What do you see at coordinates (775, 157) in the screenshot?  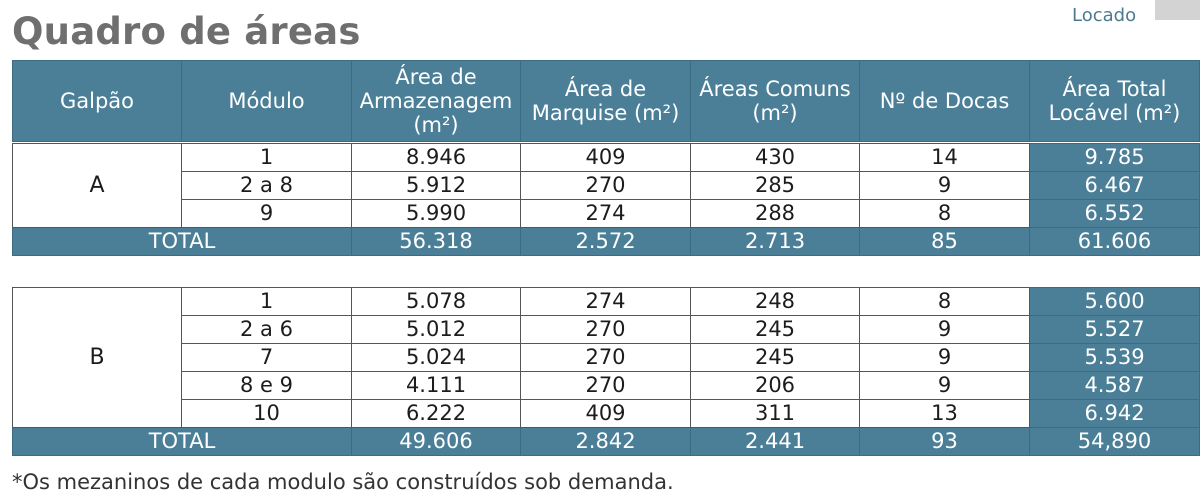 I see `comuns-cell: 430` at bounding box center [775, 157].